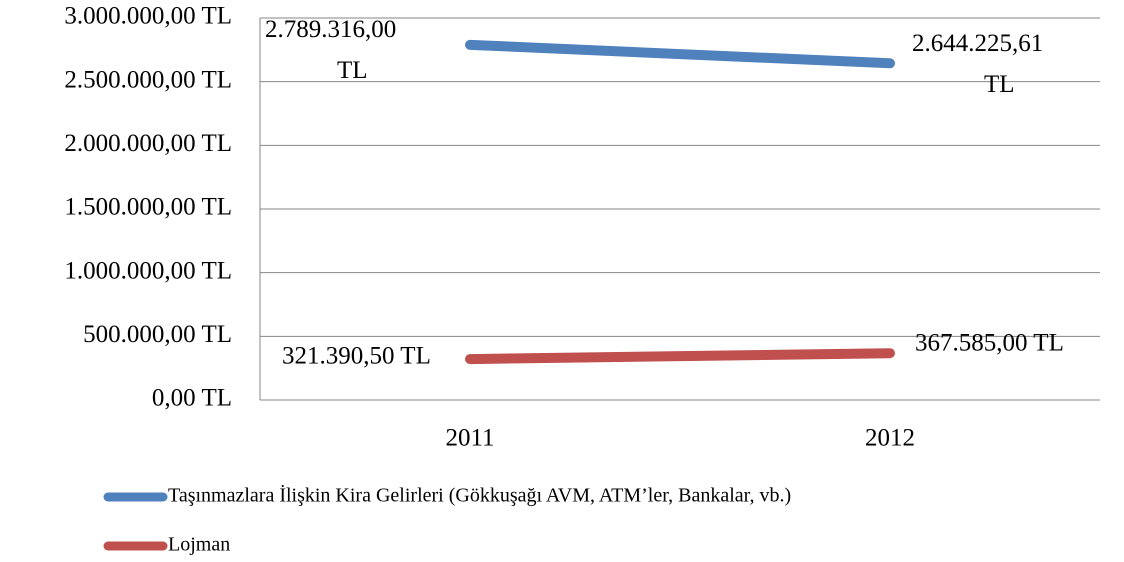  Describe the element at coordinates (157, 334) in the screenshot. I see `y-tick-label: 500.000,00 TL` at that location.